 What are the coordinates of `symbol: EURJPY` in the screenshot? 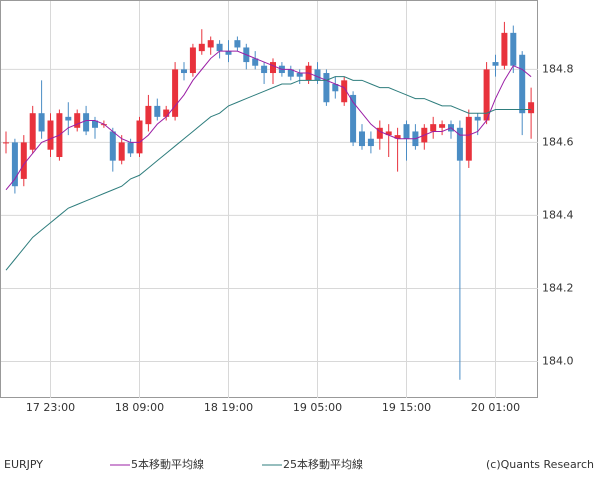 It's located at (23, 464).